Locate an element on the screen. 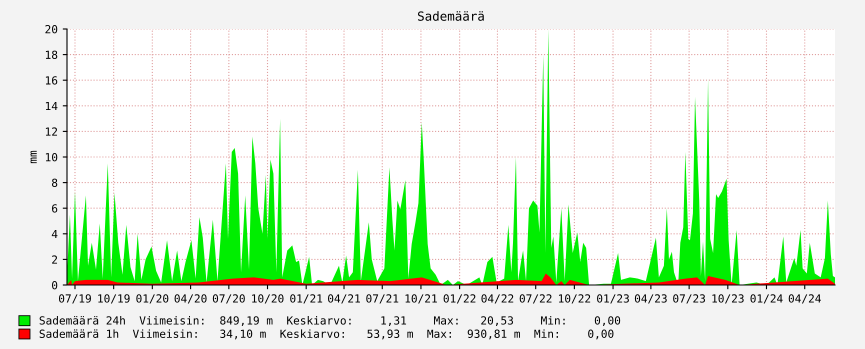  x-tick-label: 10/22 is located at coordinates (574, 299).